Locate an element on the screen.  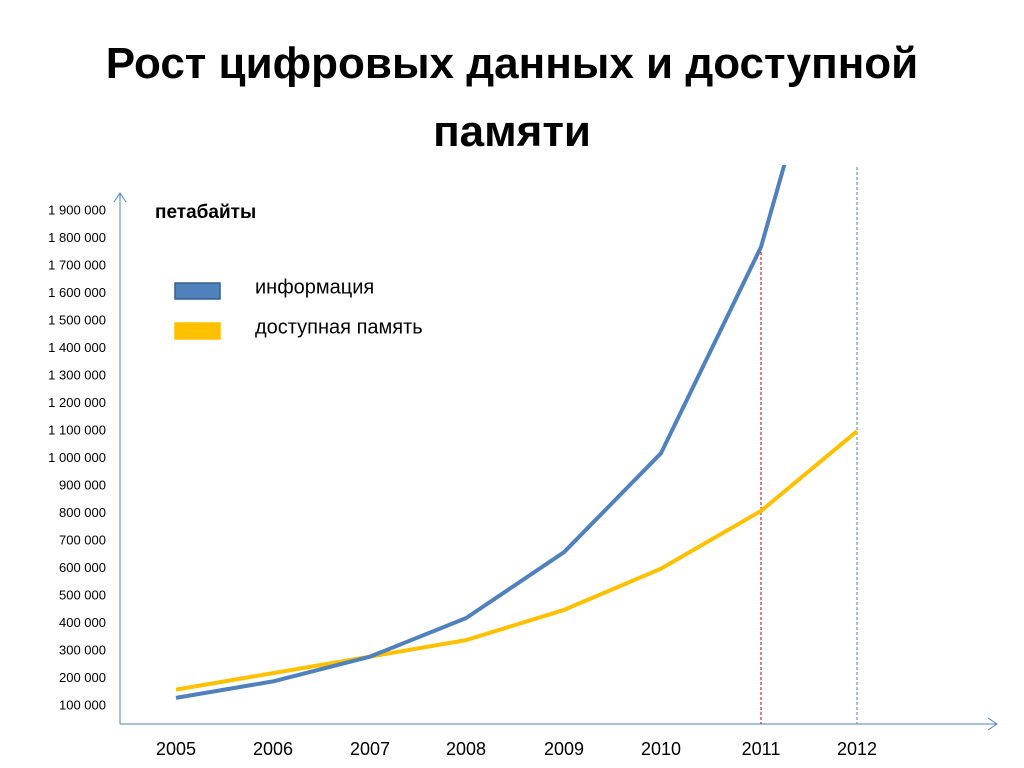
y-tick-label: 900 000 is located at coordinates (82, 485).